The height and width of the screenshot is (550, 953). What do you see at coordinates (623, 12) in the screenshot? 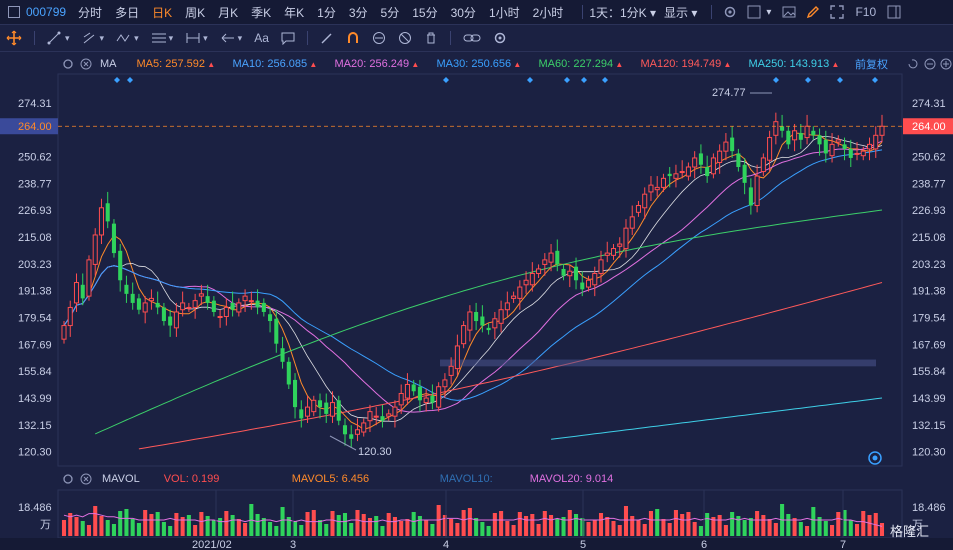
I see `period-dropdown: 1天：1分K ▾` at bounding box center [623, 12].